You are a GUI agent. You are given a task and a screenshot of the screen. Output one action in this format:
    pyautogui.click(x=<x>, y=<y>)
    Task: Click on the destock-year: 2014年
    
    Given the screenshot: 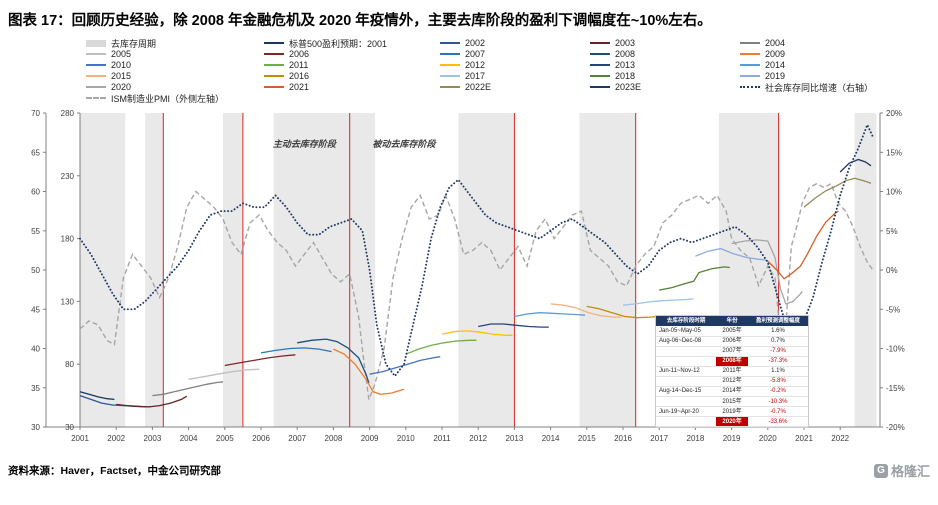 What is the action you would take?
    pyautogui.click(x=732, y=392)
    